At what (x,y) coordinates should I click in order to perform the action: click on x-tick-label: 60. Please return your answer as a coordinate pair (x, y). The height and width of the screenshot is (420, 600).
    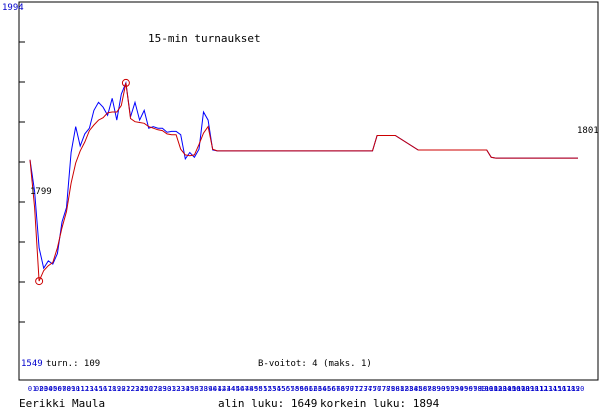
    Looking at the image, I should click on (304, 389).